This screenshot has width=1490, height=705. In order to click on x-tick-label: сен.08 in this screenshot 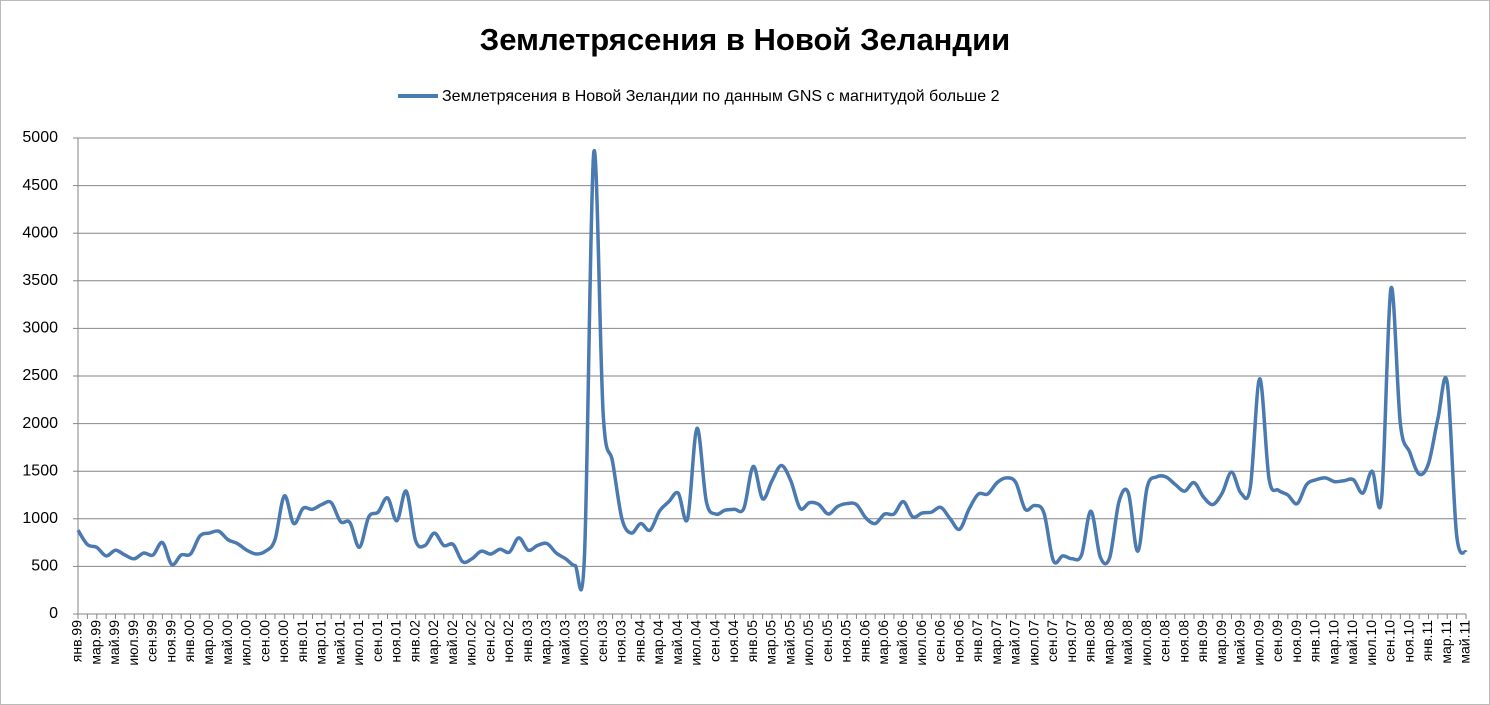, I will do `click(1165, 641)`.